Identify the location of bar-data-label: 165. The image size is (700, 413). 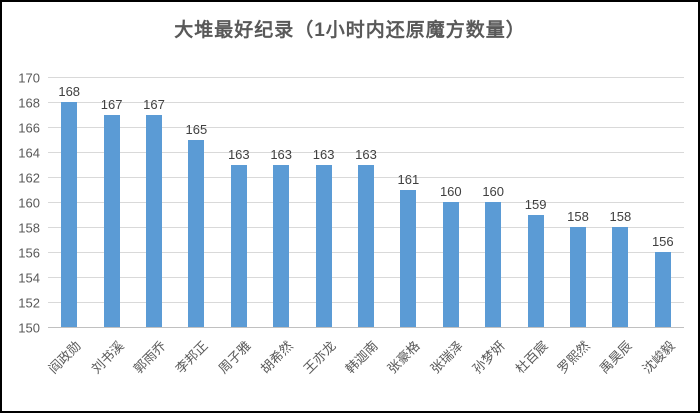
(196, 129).